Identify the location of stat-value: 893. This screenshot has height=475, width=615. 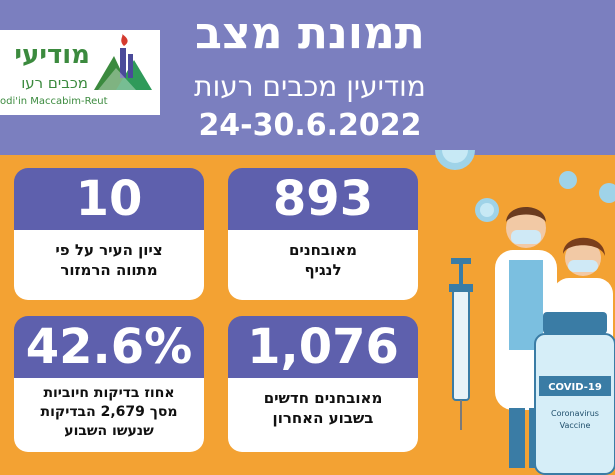
(323, 199).